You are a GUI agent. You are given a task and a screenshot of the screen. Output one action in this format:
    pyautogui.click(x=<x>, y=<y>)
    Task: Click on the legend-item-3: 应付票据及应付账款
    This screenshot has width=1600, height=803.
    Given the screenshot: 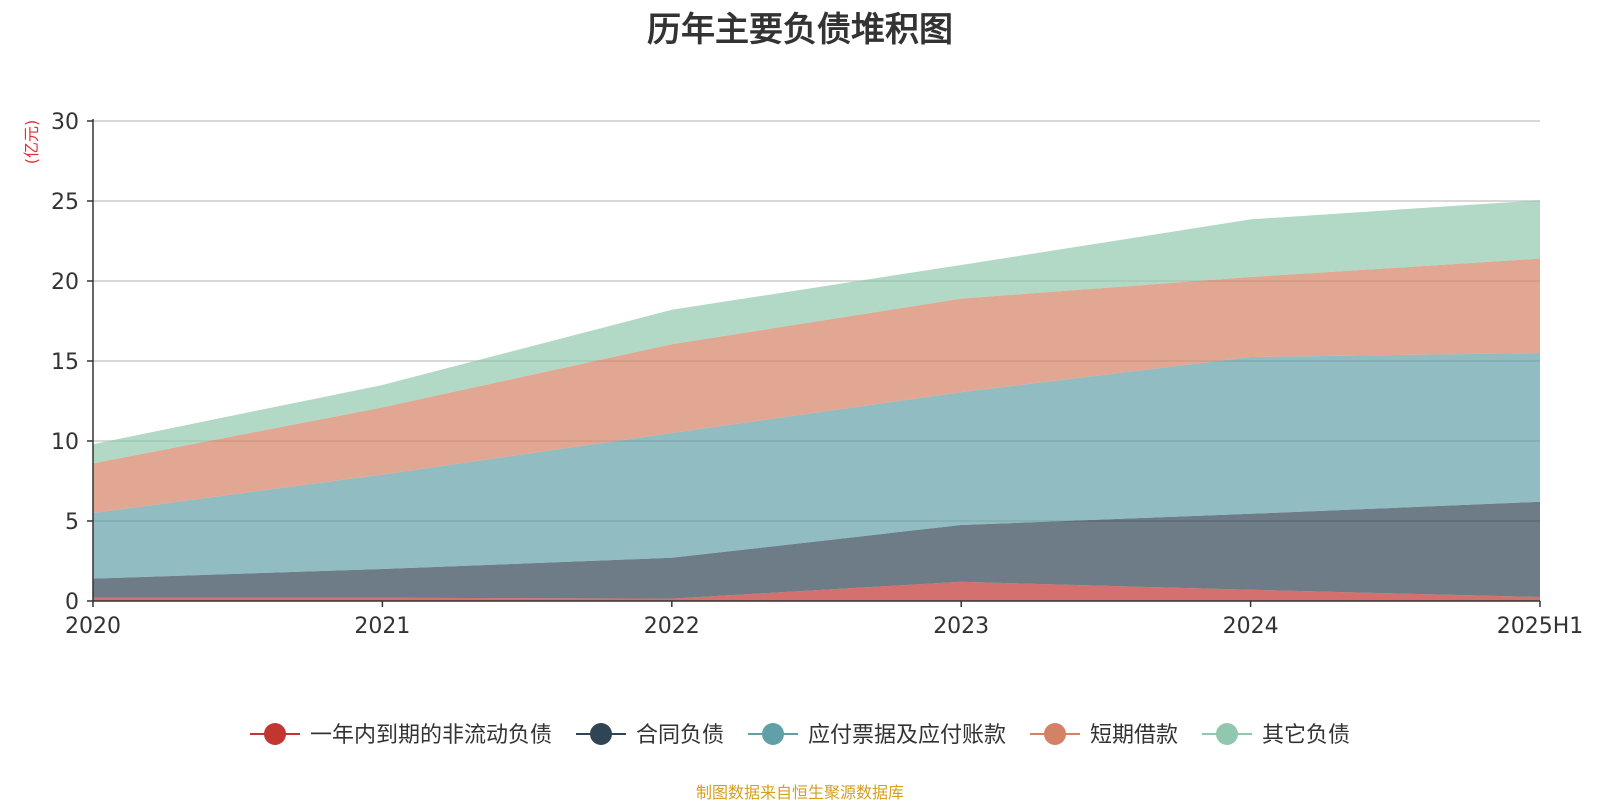 What is the action you would take?
    pyautogui.click(x=877, y=735)
    